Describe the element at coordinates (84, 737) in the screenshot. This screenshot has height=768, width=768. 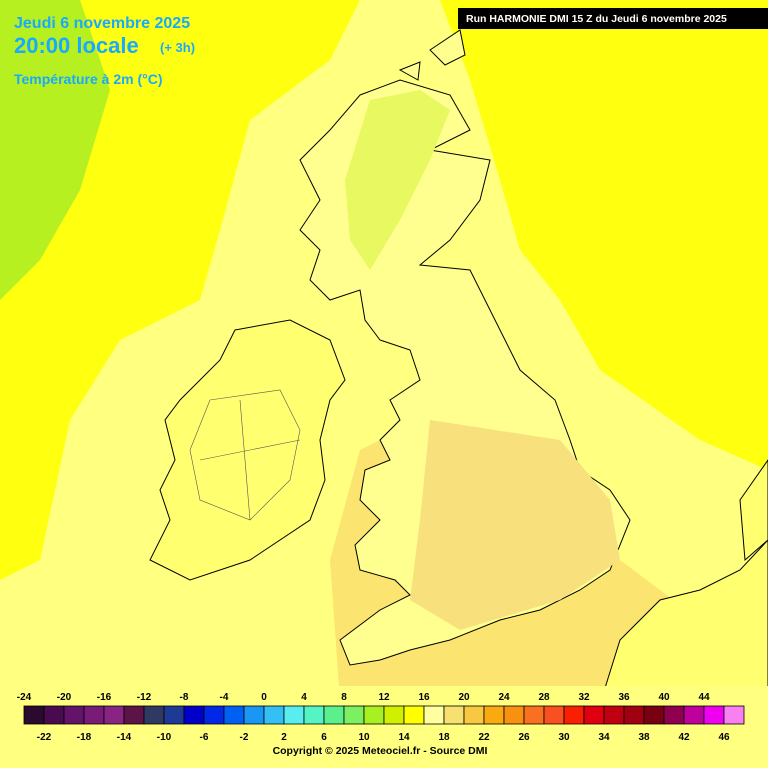
I see `scale-label-bottom: -18` at that location.